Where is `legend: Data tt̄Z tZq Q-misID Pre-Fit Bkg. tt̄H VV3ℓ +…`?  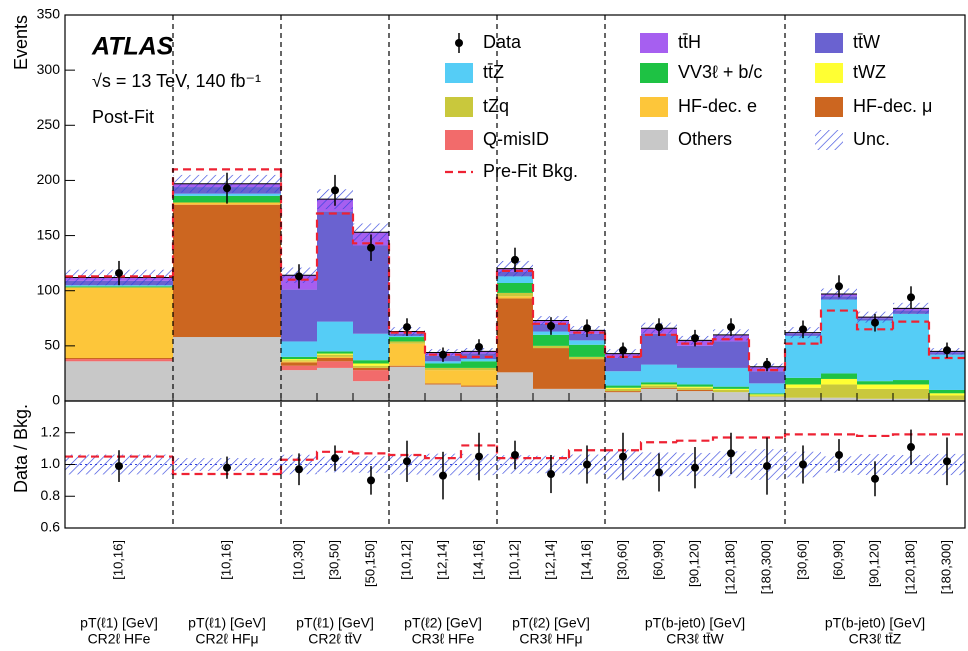 legend: Data tt̄Z tZq Q-misID Pre-Fit Bkg. tt̄H VV3ℓ +… is located at coordinates (688, 106).